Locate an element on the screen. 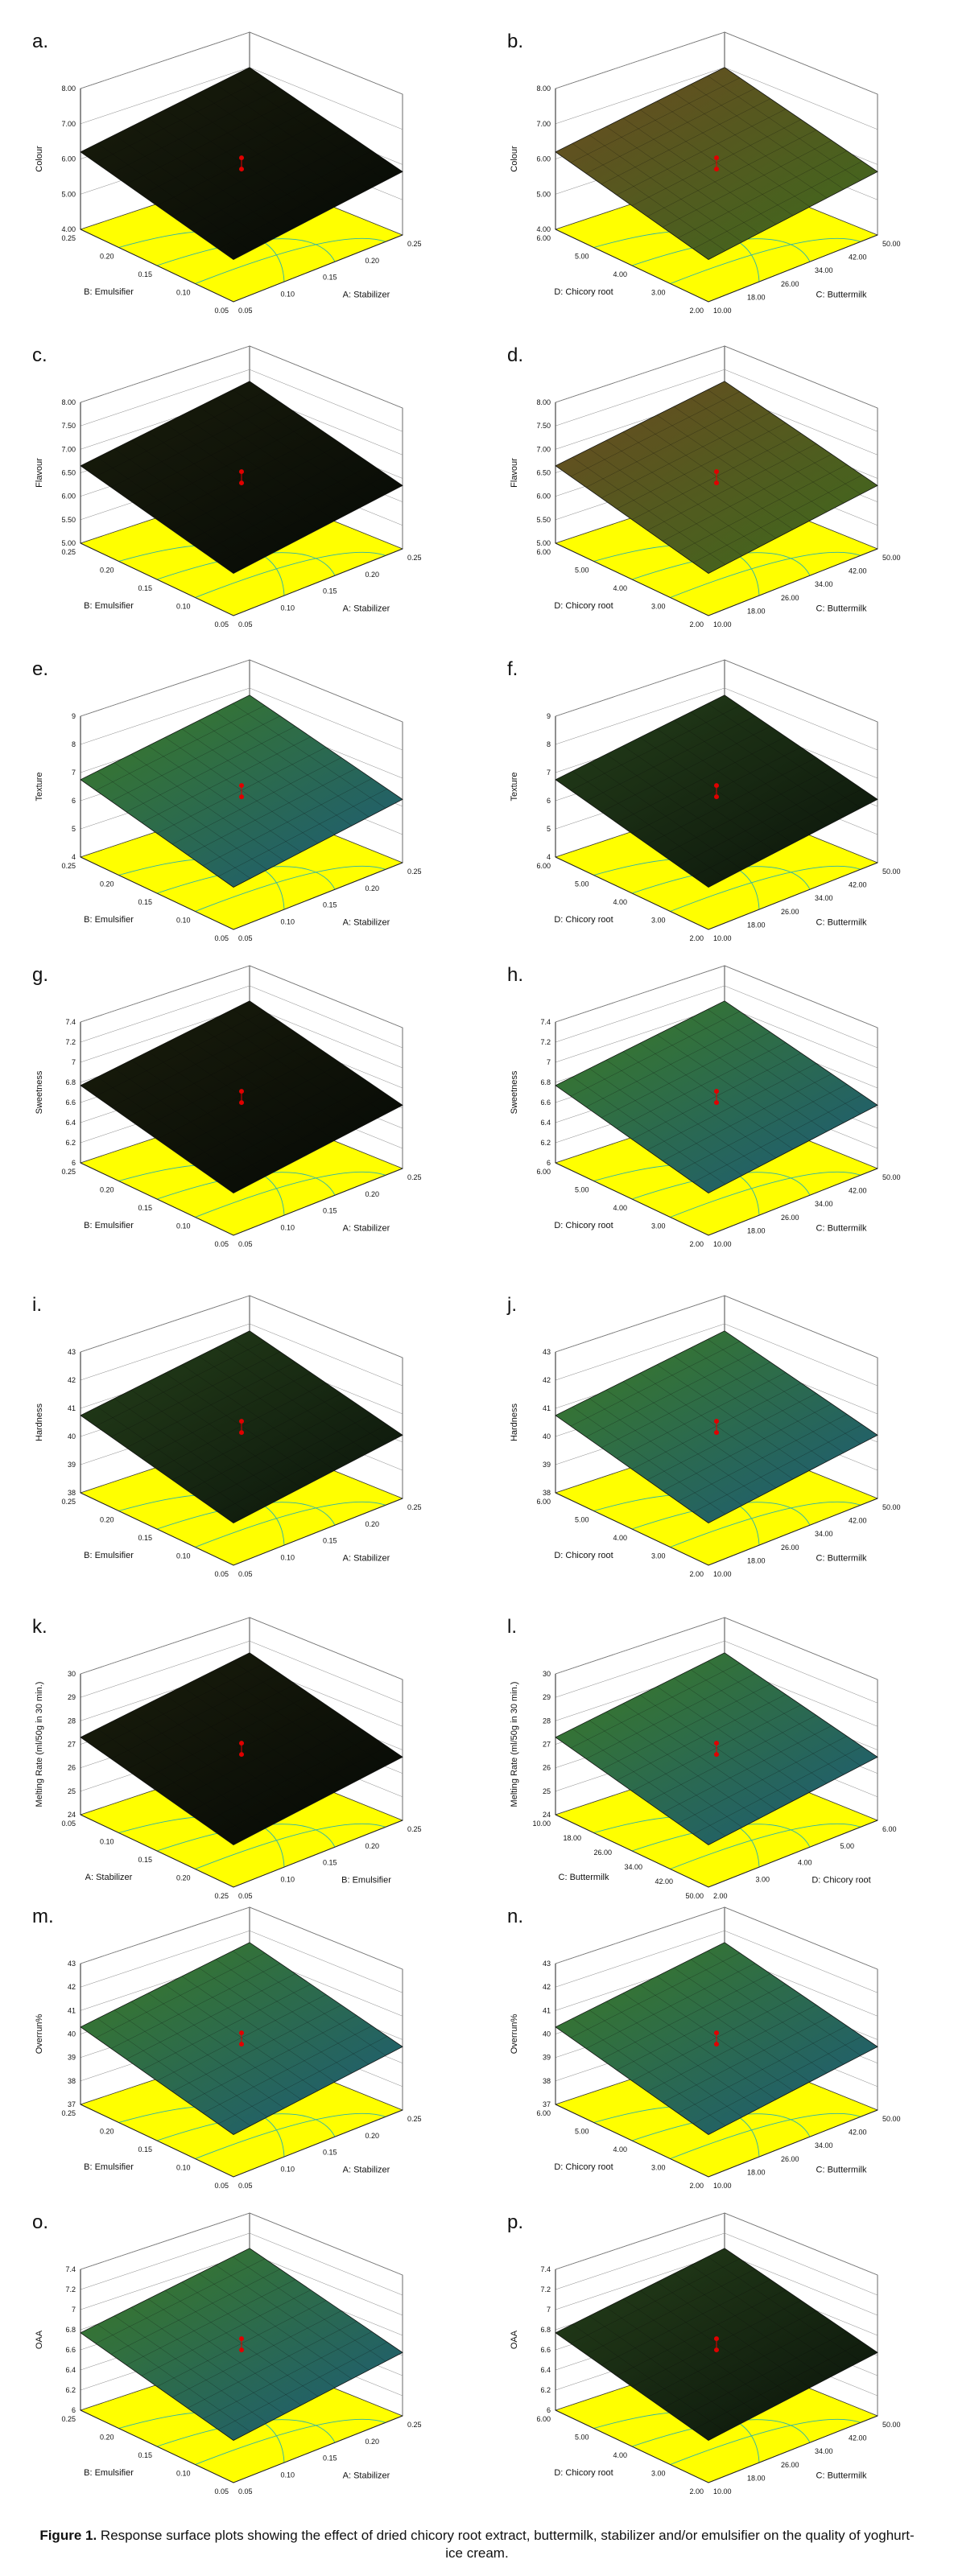 This screenshot has height=2576, width=954. left-axis-tick: 0.10 is located at coordinates (183, 921).